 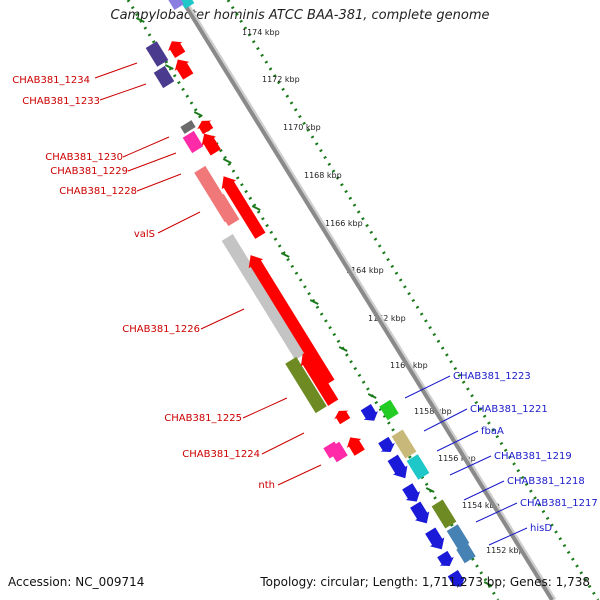 I want to click on reverse-gene-label: CHAB381_1230, so click(x=84, y=157).